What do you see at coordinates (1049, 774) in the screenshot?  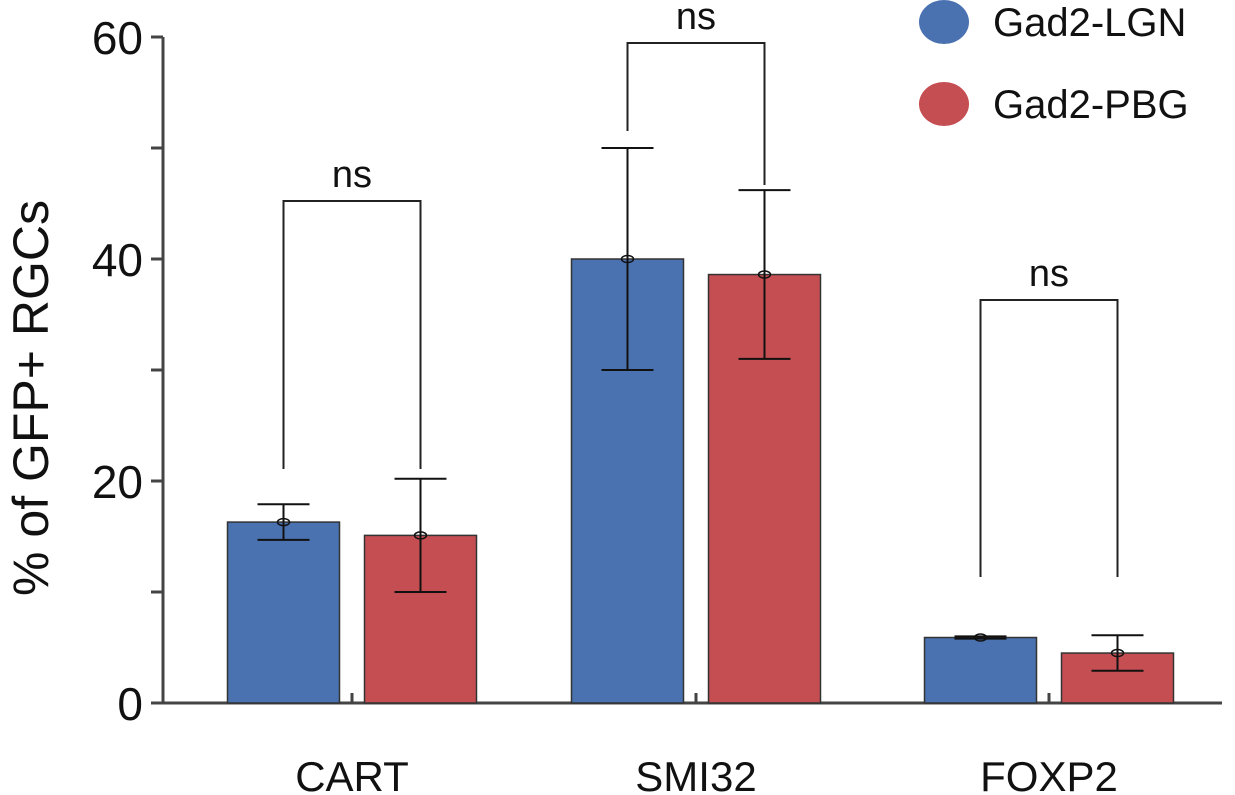 I see `x-tick-label: FOXP2` at bounding box center [1049, 774].